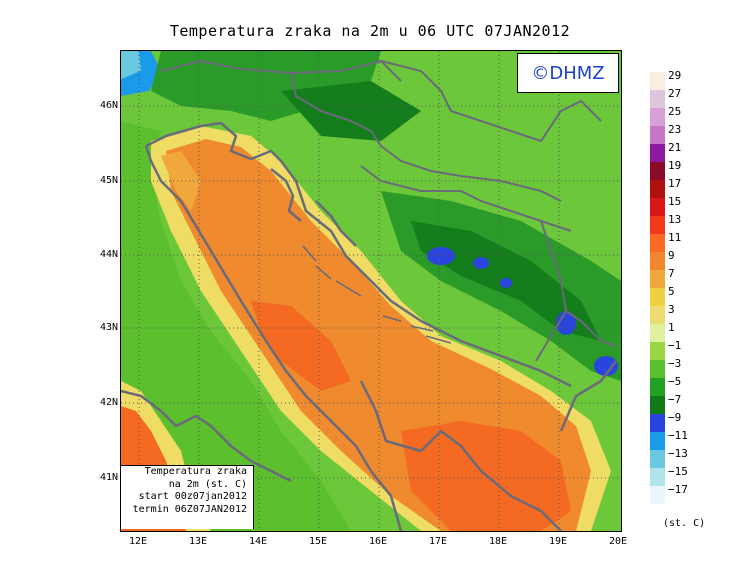 The width and height of the screenshot is (740, 582). Describe the element at coordinates (657, 441) in the screenshot. I see `legend-swatch-m11` at that location.